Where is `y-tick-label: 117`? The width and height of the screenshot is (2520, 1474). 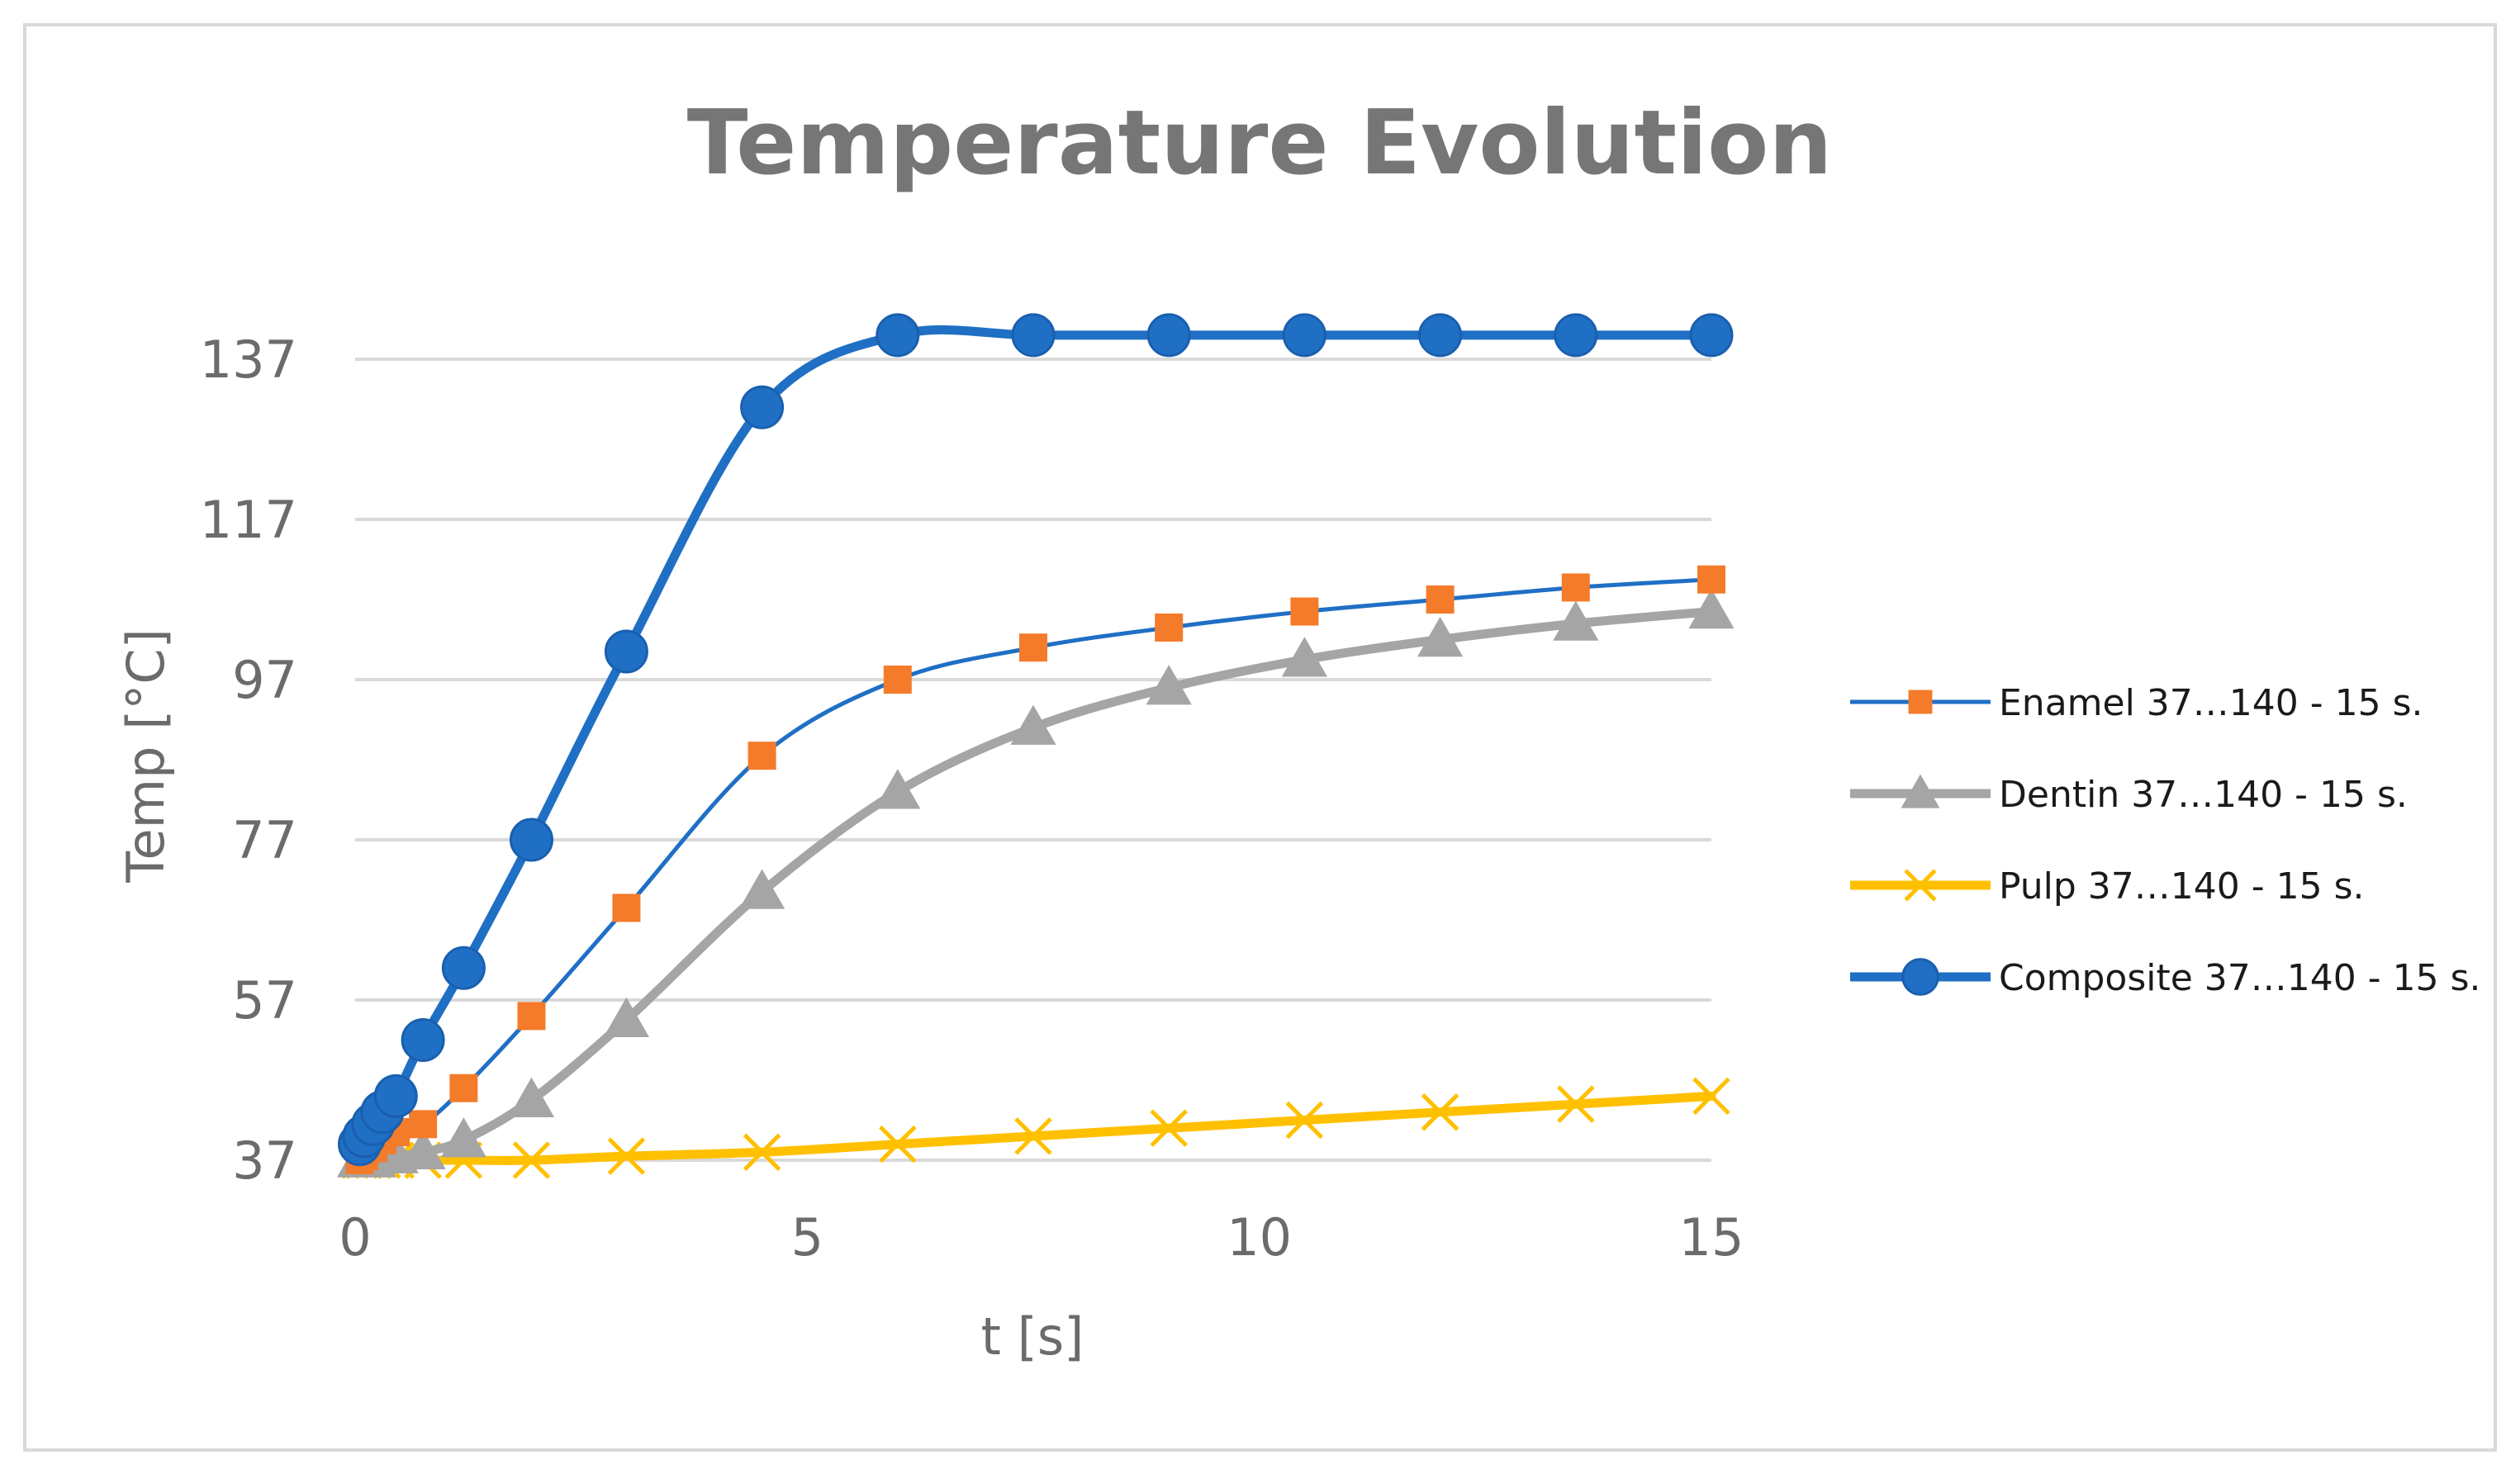 y-tick-label: 117 is located at coordinates (248, 520).